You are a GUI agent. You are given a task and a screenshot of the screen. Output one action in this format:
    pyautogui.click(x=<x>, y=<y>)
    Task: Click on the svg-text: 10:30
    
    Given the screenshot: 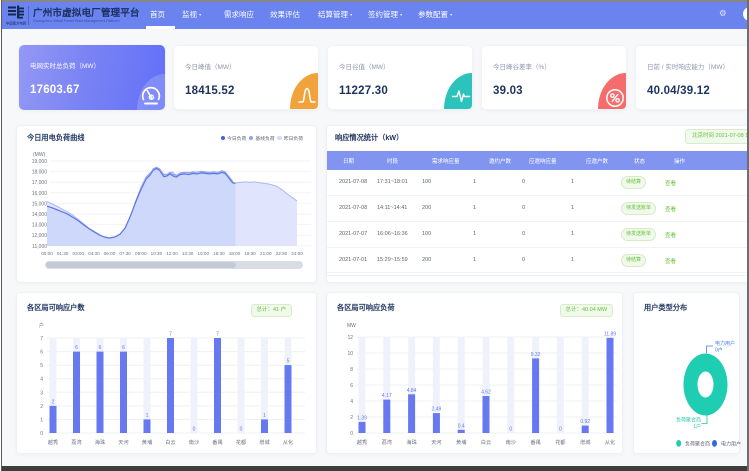 What is the action you would take?
    pyautogui.click(x=157, y=253)
    